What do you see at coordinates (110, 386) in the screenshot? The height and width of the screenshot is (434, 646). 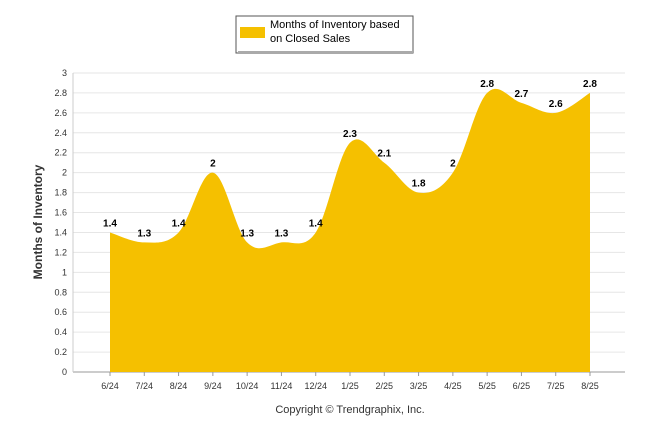 I see `x-tick-label: 6/24` at bounding box center [110, 386].